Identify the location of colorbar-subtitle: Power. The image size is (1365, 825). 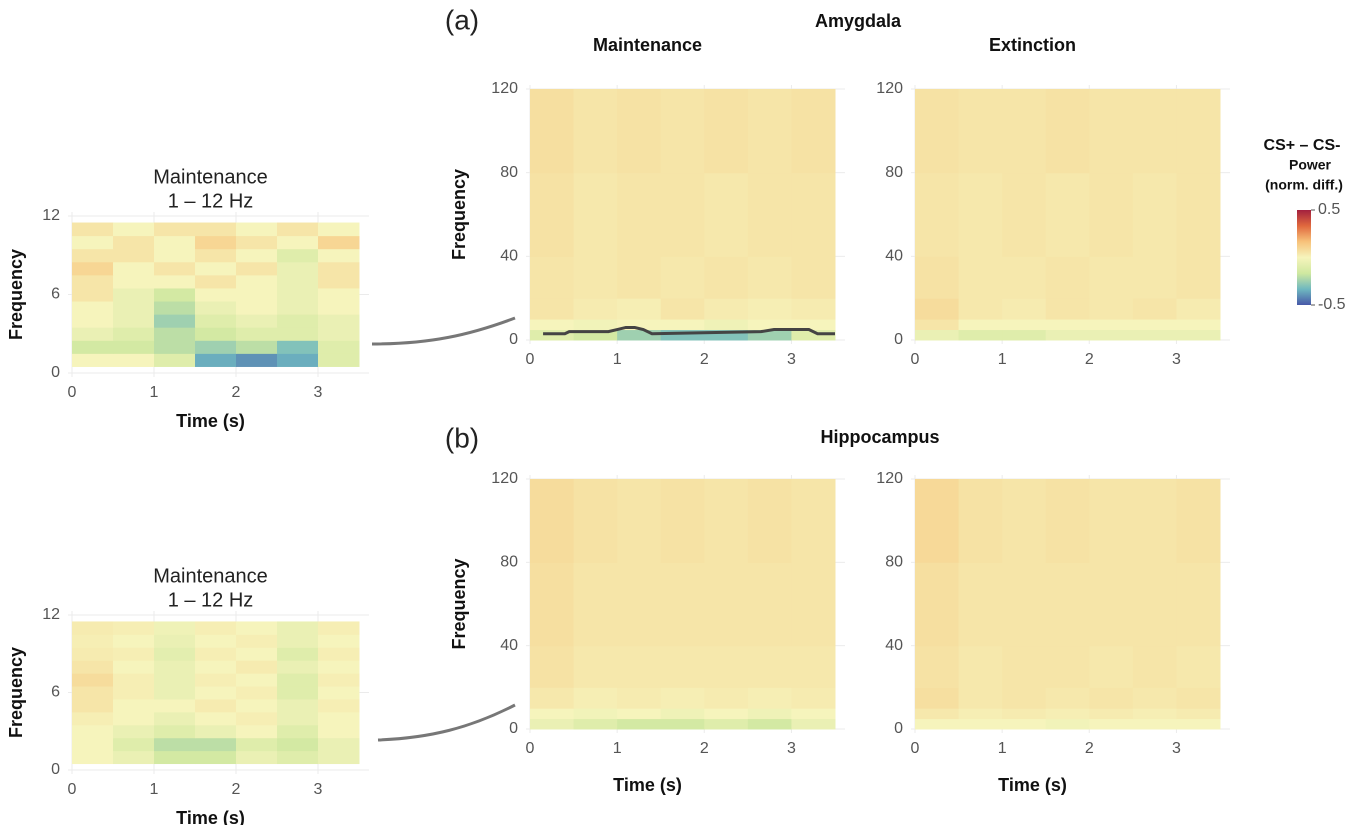
(1310, 165).